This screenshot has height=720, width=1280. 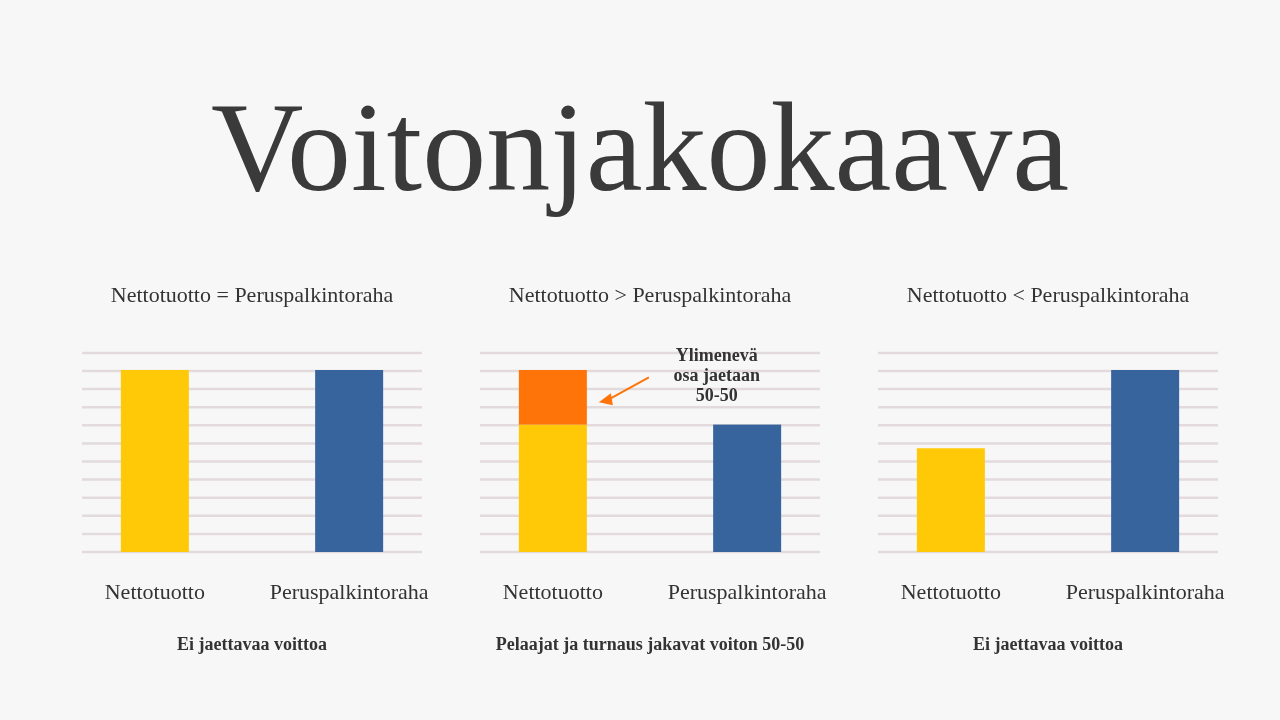 What do you see at coordinates (1048, 294) in the screenshot?
I see `chart-subtitle: Nettotuotto < Peruspalkintoraha` at bounding box center [1048, 294].